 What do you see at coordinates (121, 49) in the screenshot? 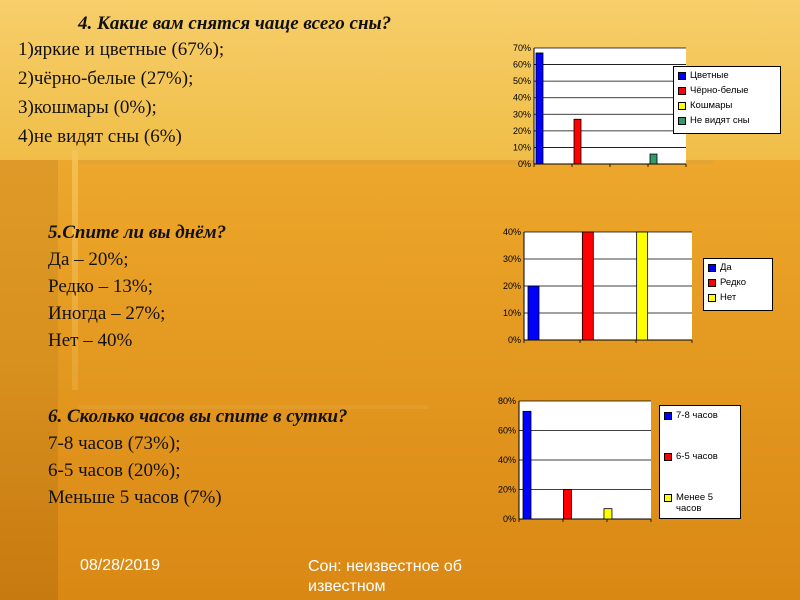
I see `answer-line: 1)яркие и цветные (67%);` at bounding box center [121, 49].